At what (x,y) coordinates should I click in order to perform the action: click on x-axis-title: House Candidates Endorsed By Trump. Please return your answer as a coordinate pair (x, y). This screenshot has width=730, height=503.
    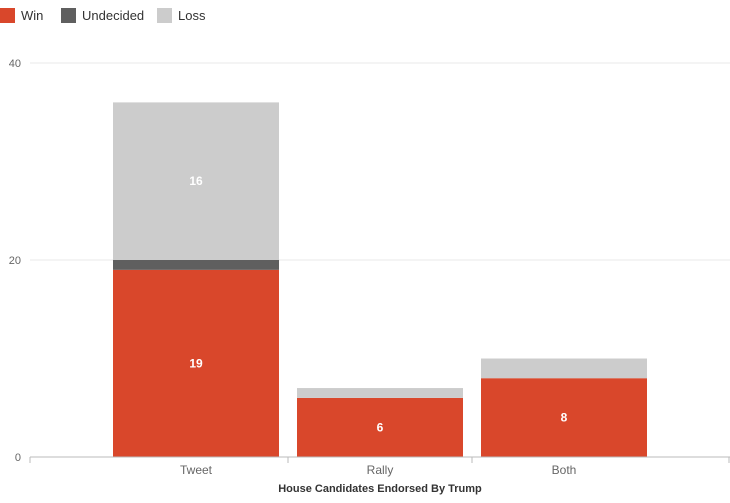
    Looking at the image, I should click on (380, 489).